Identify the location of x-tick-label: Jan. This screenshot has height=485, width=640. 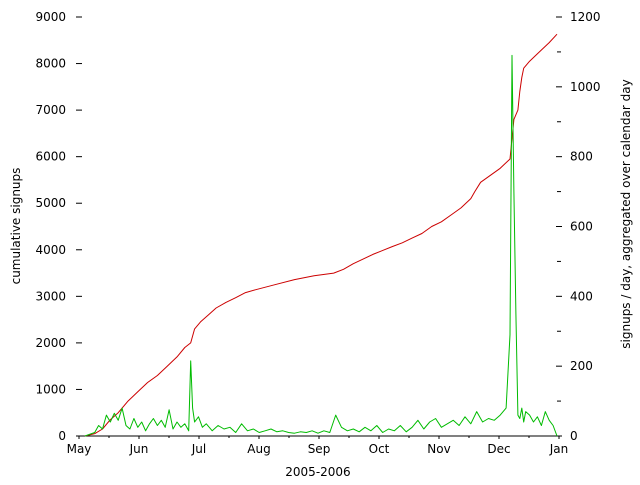
(559, 449).